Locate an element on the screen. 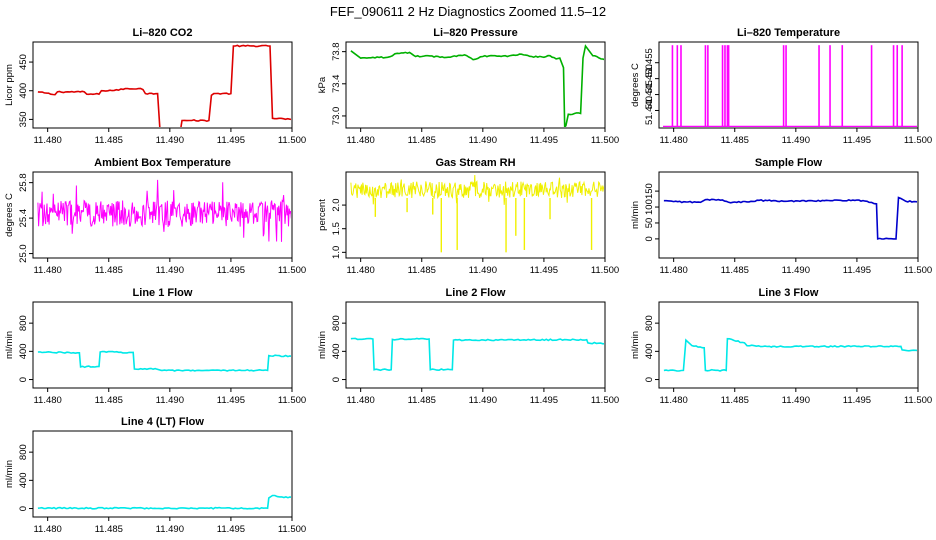  y-axis-label: percent is located at coordinates (322, 215).